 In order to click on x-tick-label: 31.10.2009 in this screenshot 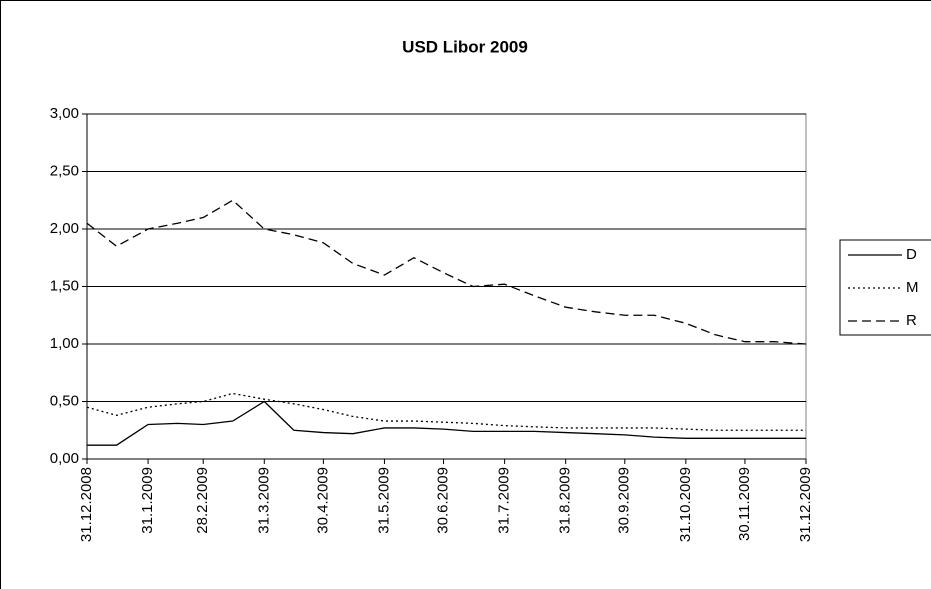, I will do `click(685, 504)`.